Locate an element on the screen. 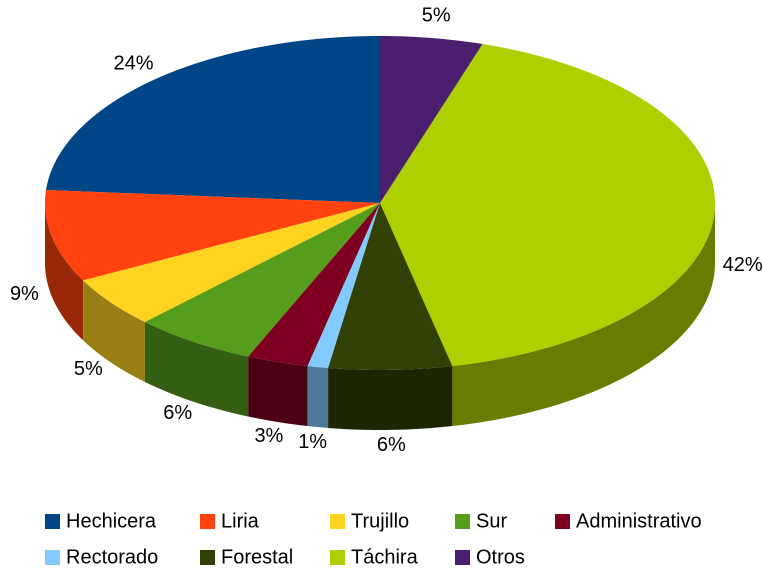 Image resolution: width=763 pixels, height=570 pixels. legend-label: Liria is located at coordinates (240, 521).